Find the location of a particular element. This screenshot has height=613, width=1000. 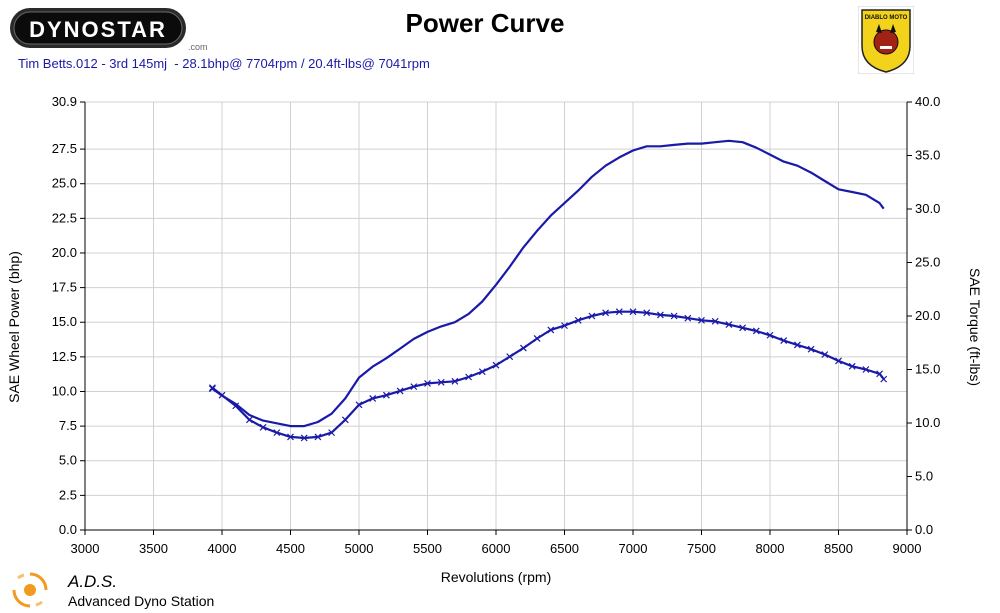

x-tick-label: 4500 is located at coordinates (290, 548).